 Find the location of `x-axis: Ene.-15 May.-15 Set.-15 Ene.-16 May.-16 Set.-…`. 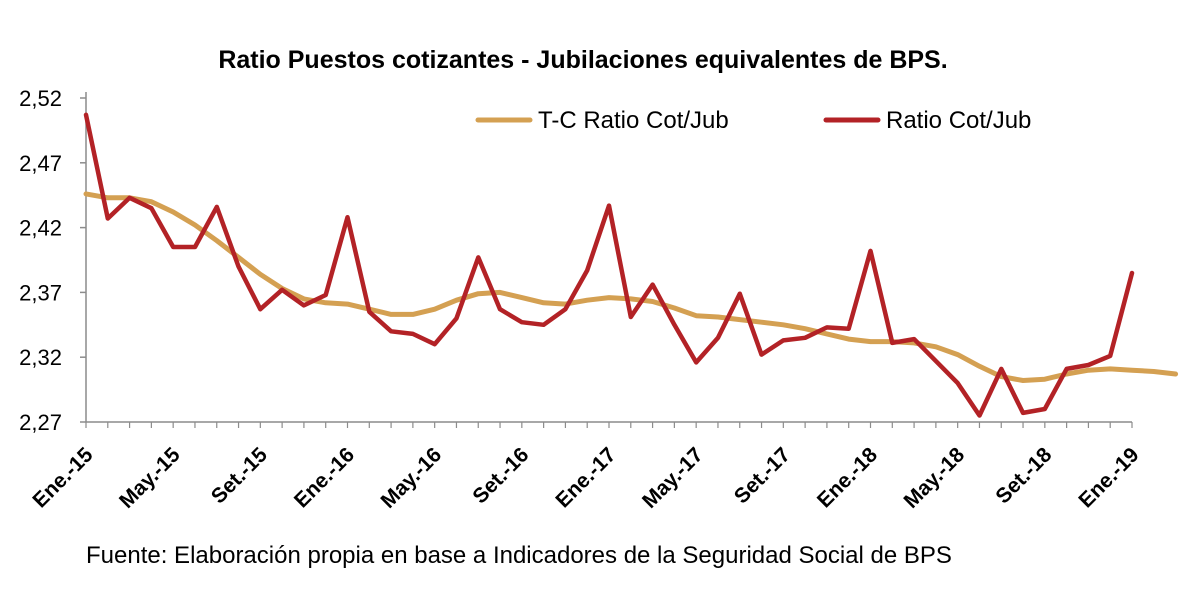

x-axis: Ene.-15 May.-15 Set.-15 Ene.-16 May.-16 Set.-… is located at coordinates (586, 467).